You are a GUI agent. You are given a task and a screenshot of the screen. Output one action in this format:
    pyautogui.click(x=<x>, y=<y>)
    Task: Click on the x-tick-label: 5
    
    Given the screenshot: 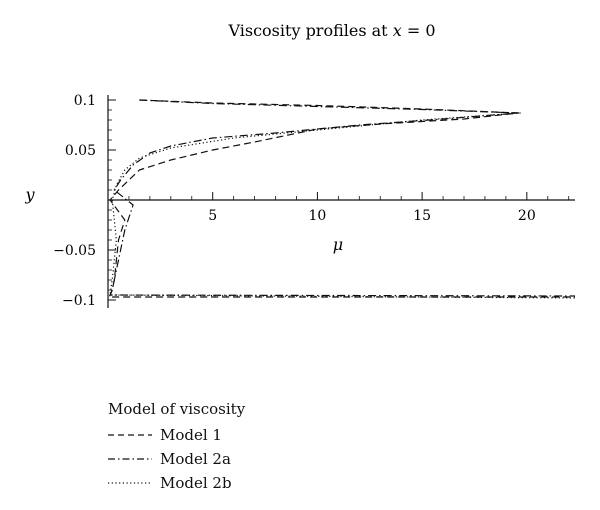 What is the action you would take?
    pyautogui.click(x=212, y=216)
    